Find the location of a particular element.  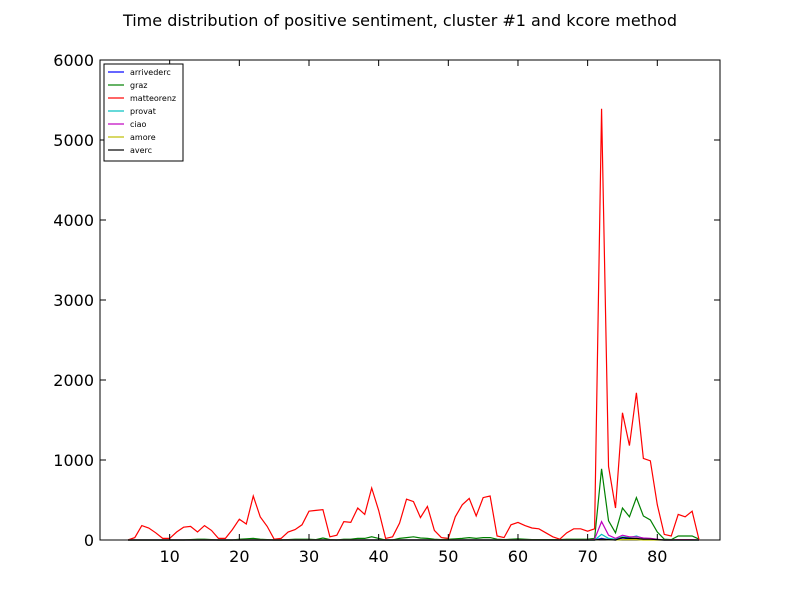

y-tick-label: 0 is located at coordinates (89, 540).